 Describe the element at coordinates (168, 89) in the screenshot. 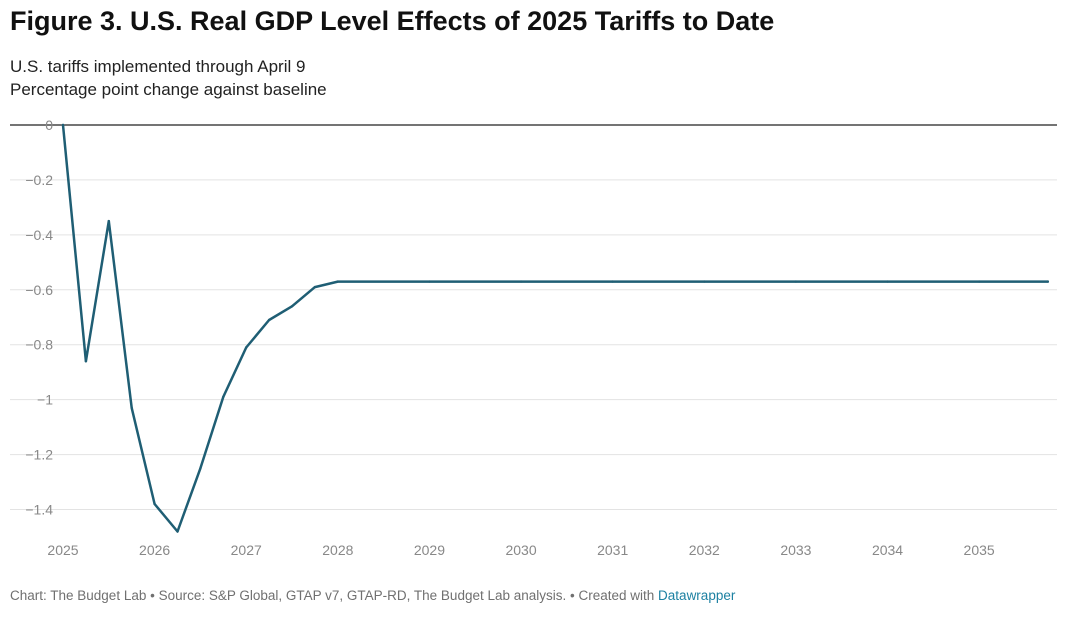

I see `chart-subtitle-line-2: Percentage point change against baseline` at that location.